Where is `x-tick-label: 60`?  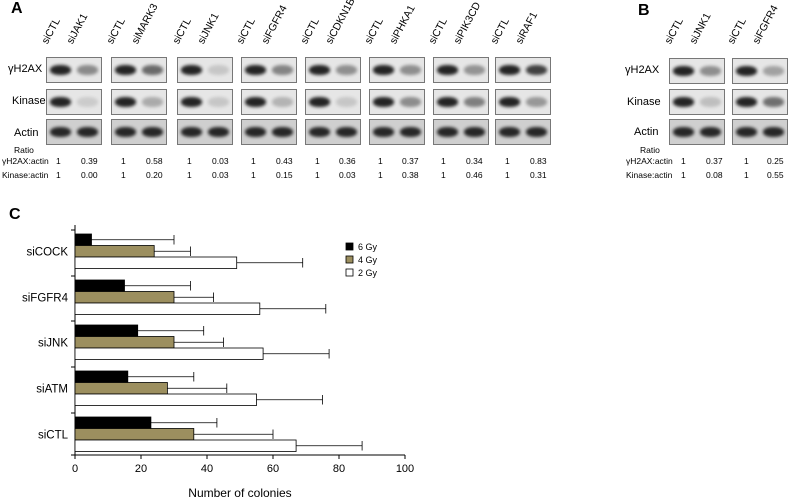
x-tick-label: 60 is located at coordinates (273, 469).